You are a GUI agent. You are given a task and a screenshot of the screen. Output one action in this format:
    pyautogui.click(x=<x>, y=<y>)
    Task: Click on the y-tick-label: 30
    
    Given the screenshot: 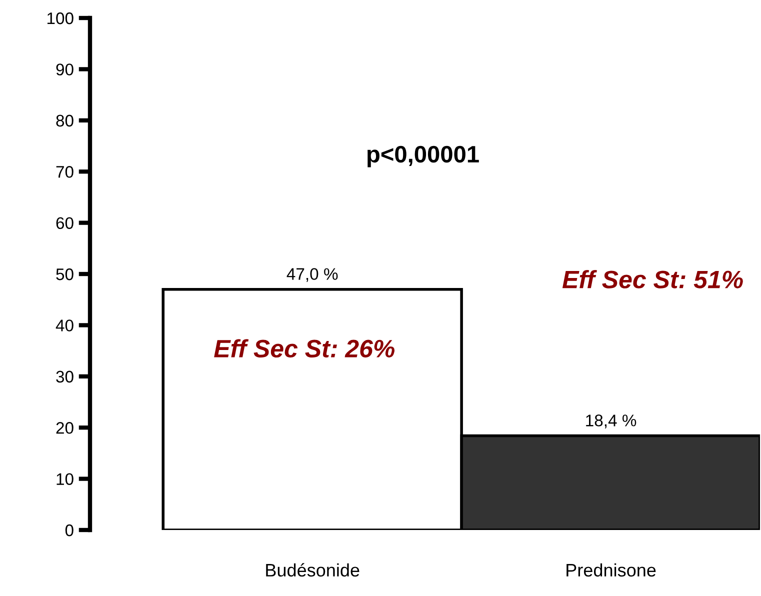 What is the action you would take?
    pyautogui.click(x=65, y=376)
    